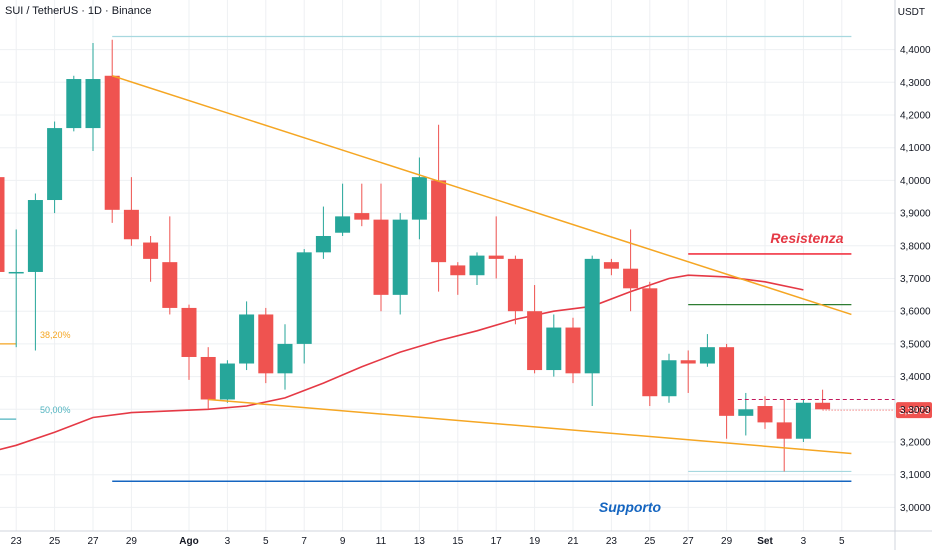 The image size is (932, 550). Describe the element at coordinates (915, 279) in the screenshot. I see `y-tick-label: 3,7000` at that location.